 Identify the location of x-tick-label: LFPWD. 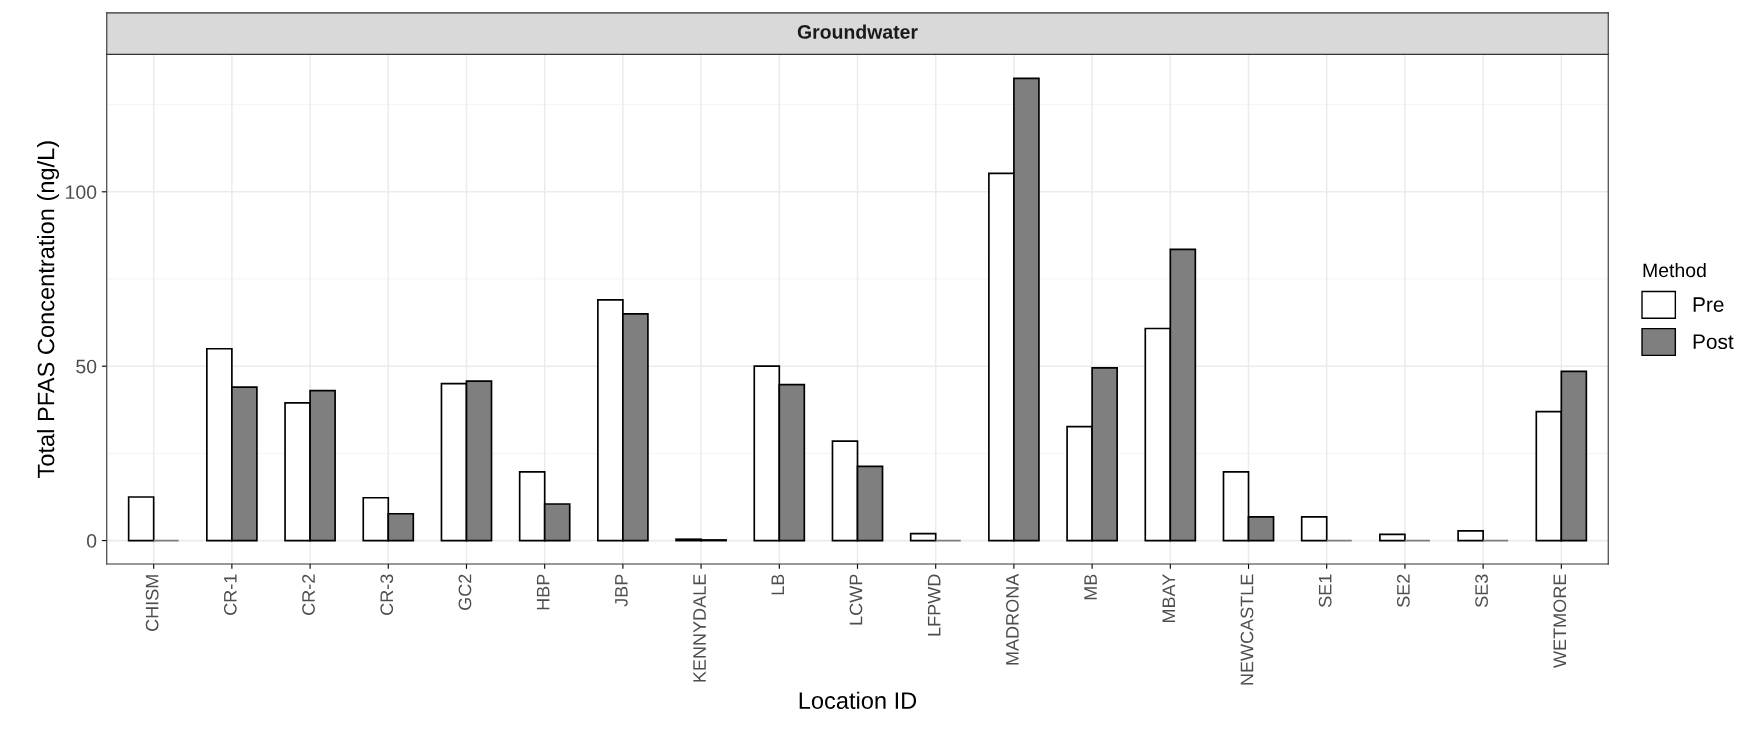
(934, 605).